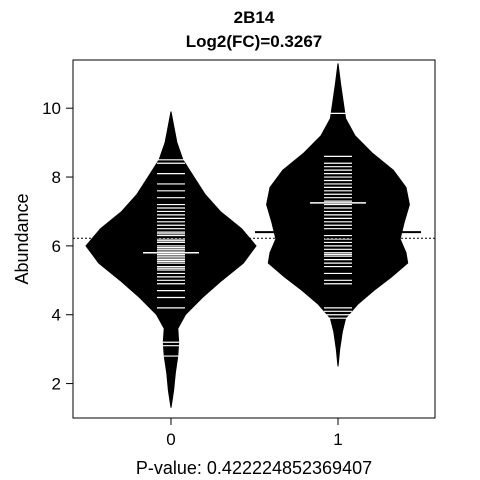  Describe the element at coordinates (254, 468) in the screenshot. I see `x-axis-label: P-value: 0.422224852369407` at that location.